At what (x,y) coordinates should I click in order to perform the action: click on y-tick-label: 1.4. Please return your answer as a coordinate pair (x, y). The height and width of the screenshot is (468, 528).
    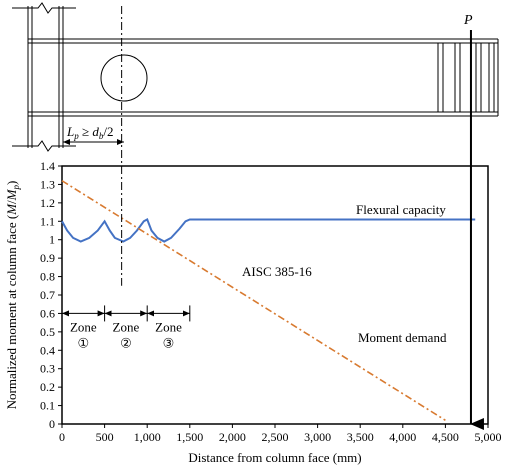
    Looking at the image, I should click on (47, 166).